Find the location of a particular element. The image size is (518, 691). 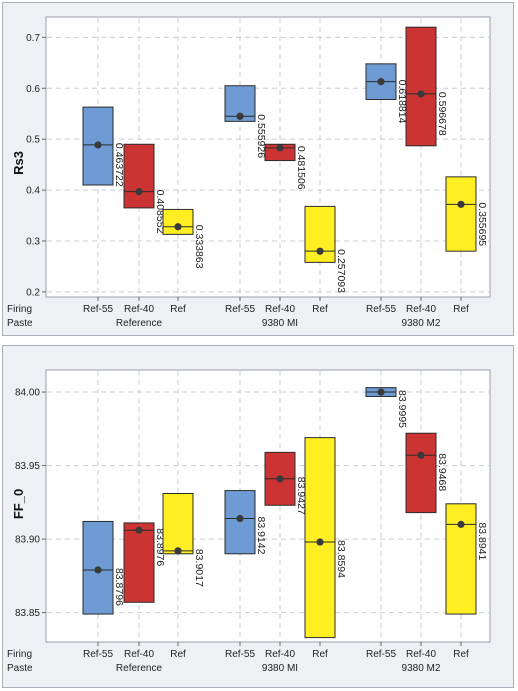

data-label: 0.618814 is located at coordinates (402, 102).